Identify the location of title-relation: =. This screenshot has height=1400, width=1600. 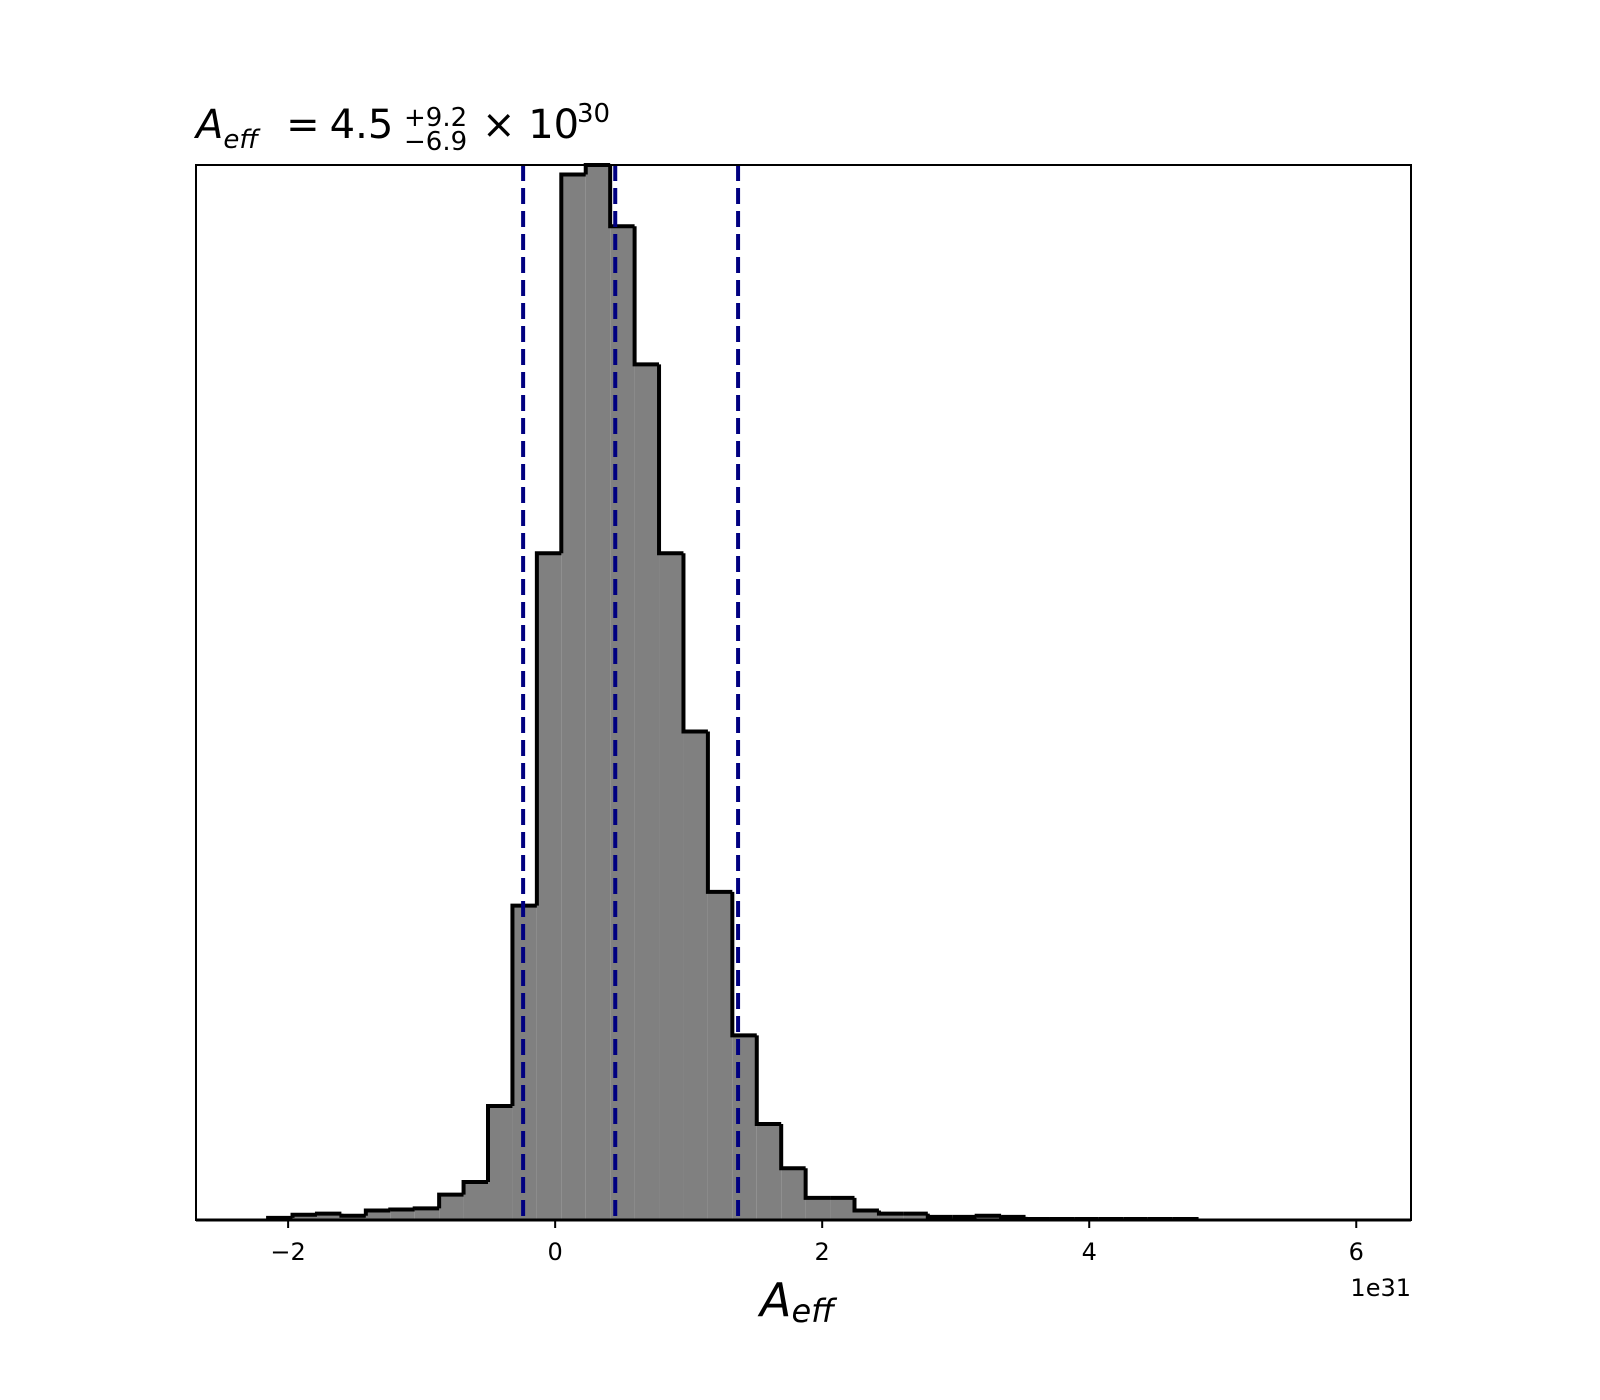
(303, 125).